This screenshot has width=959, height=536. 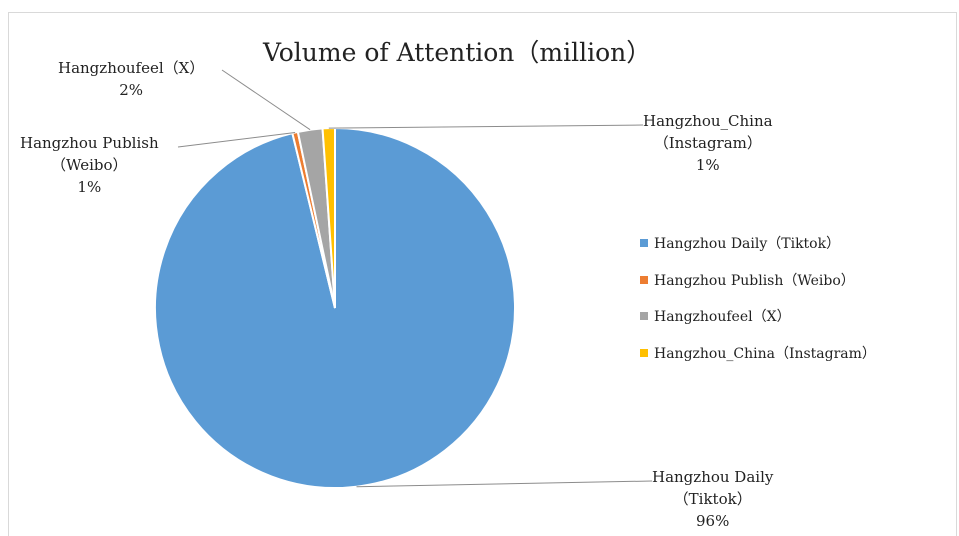 What do you see at coordinates (713, 521) in the screenshot?
I see `data-label-line: 96%` at bounding box center [713, 521].